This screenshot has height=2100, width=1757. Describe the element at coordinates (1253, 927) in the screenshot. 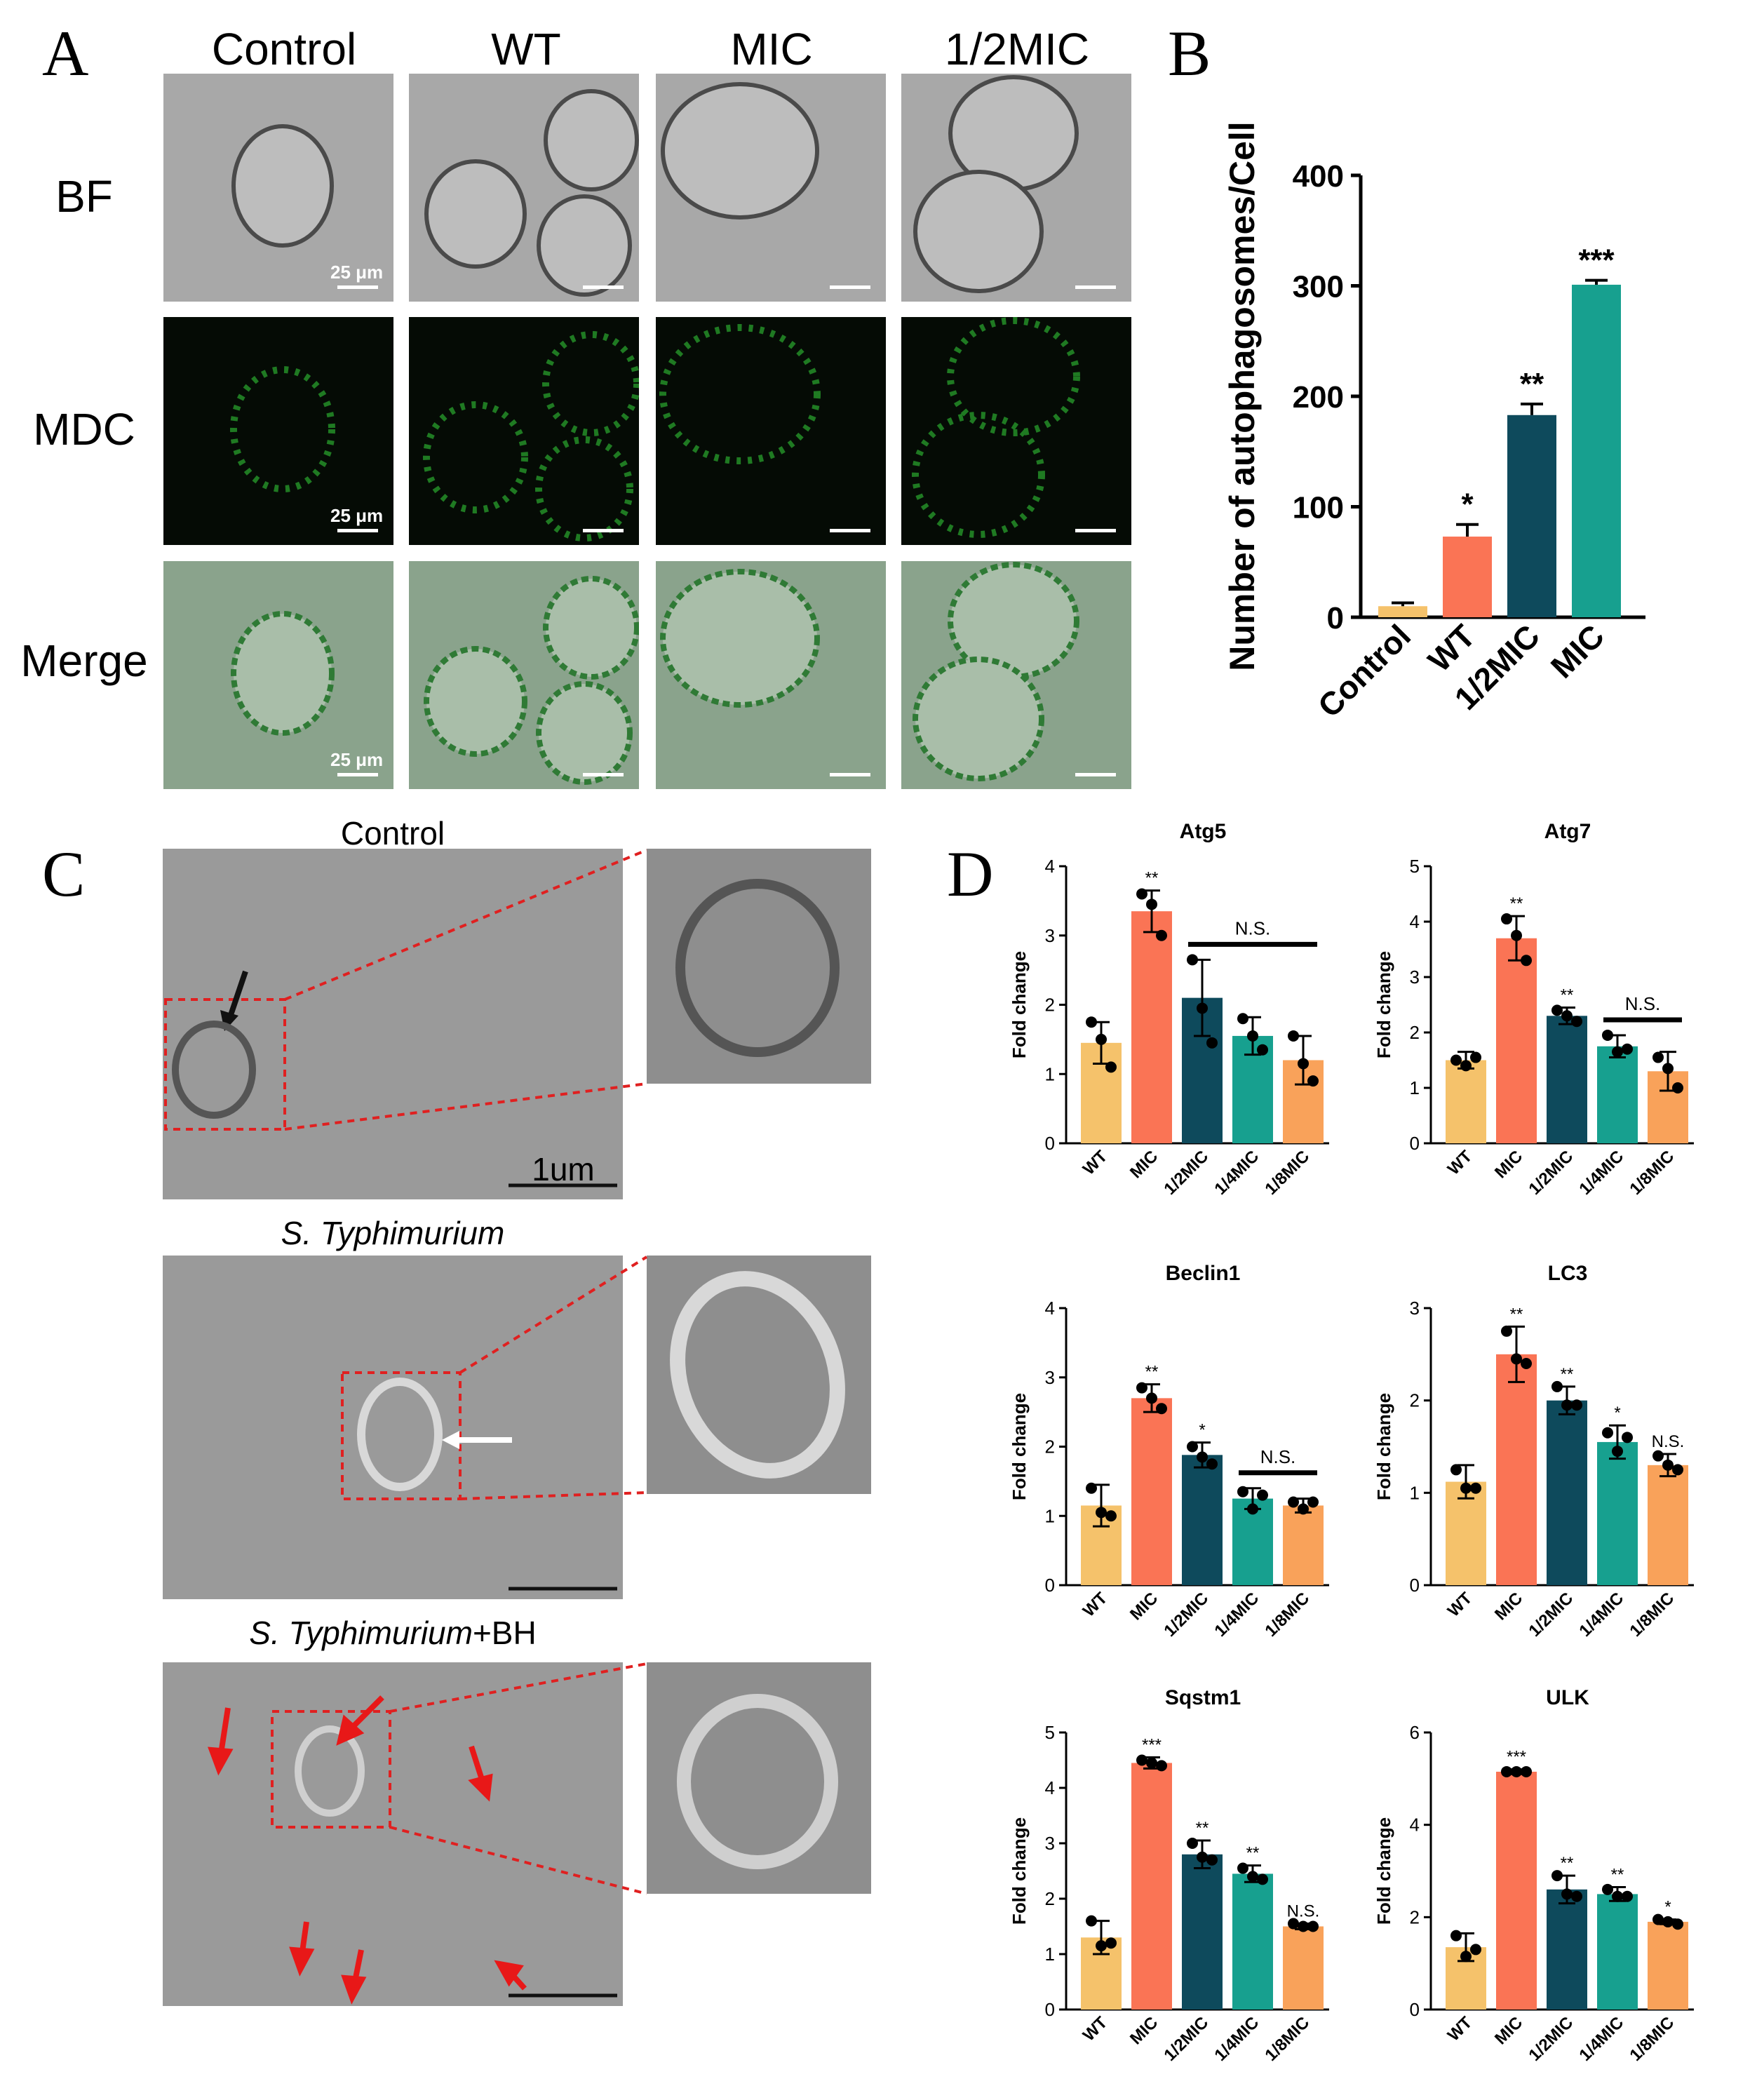

I see `bracket-label: N.S.` at that location.